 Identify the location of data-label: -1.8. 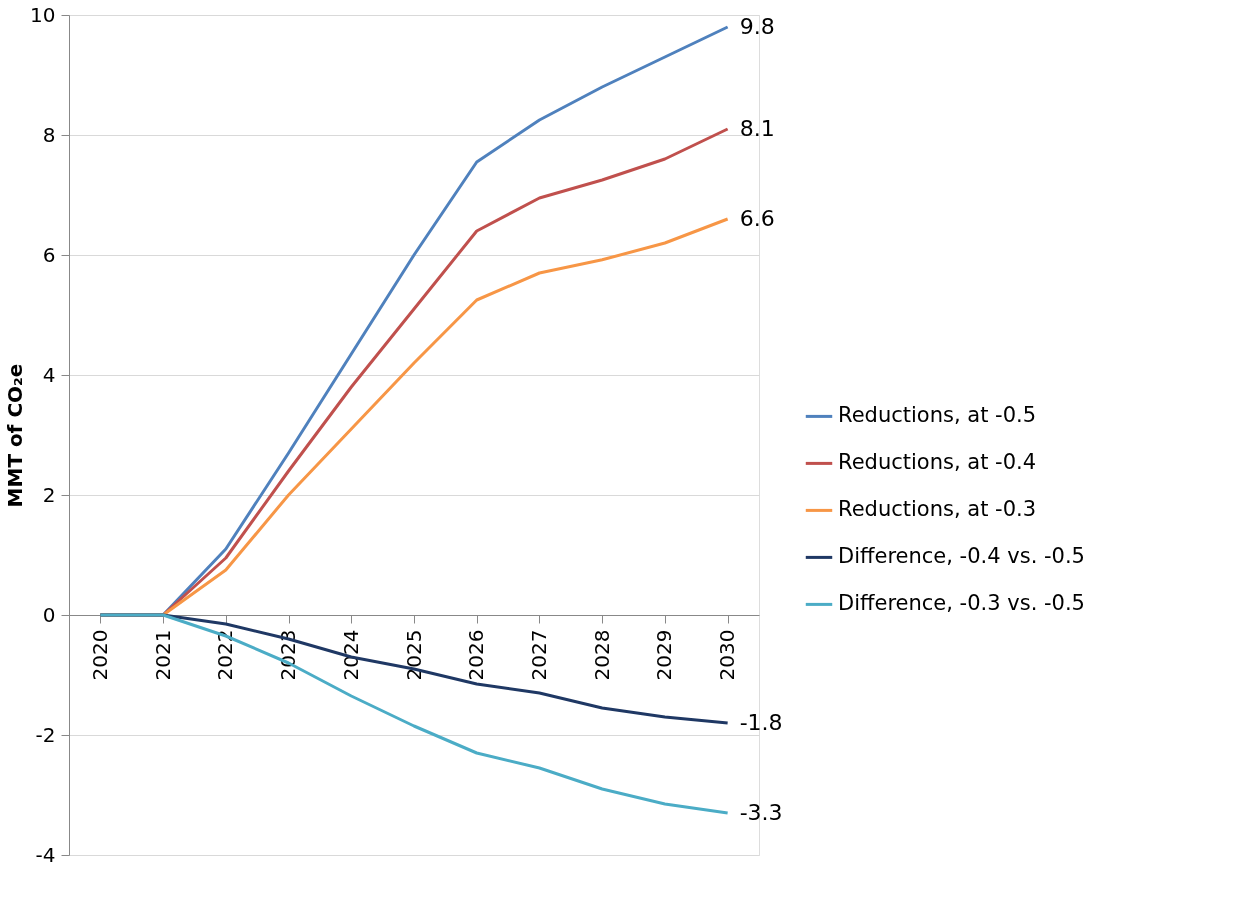
(761, 722).